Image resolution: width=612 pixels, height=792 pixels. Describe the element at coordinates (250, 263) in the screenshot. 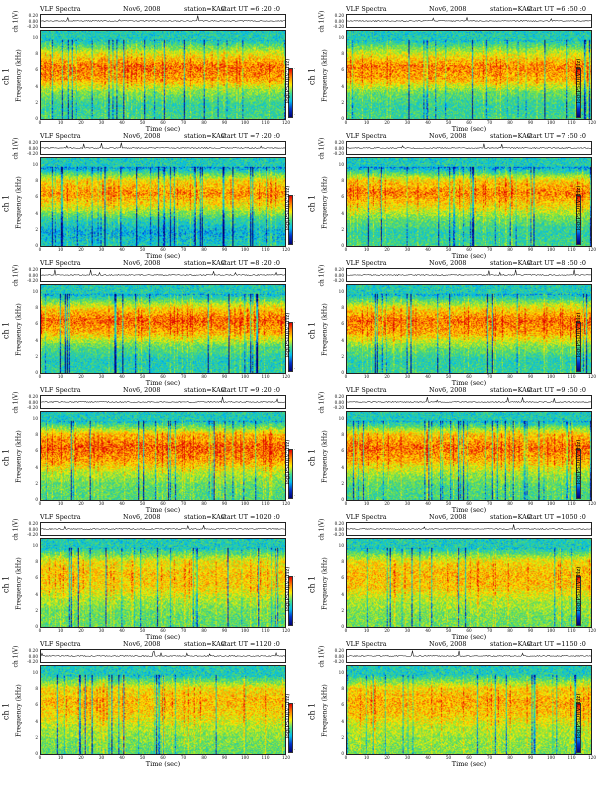

I see `panel-start-ut: start UT =8 :20 :0` at that location.